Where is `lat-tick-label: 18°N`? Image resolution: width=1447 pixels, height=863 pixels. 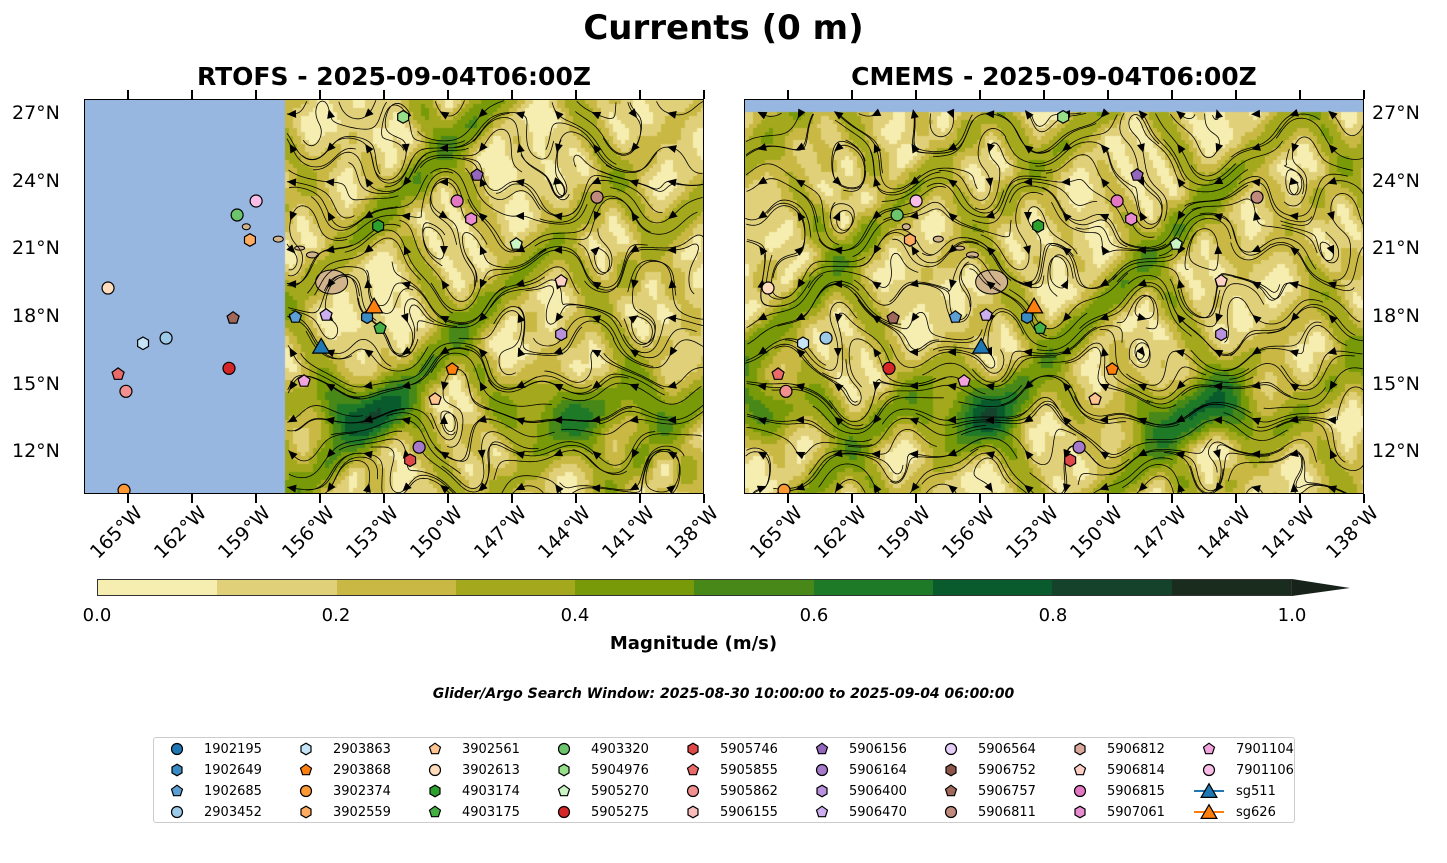 lat-tick-label: 18°N is located at coordinates (1396, 316).